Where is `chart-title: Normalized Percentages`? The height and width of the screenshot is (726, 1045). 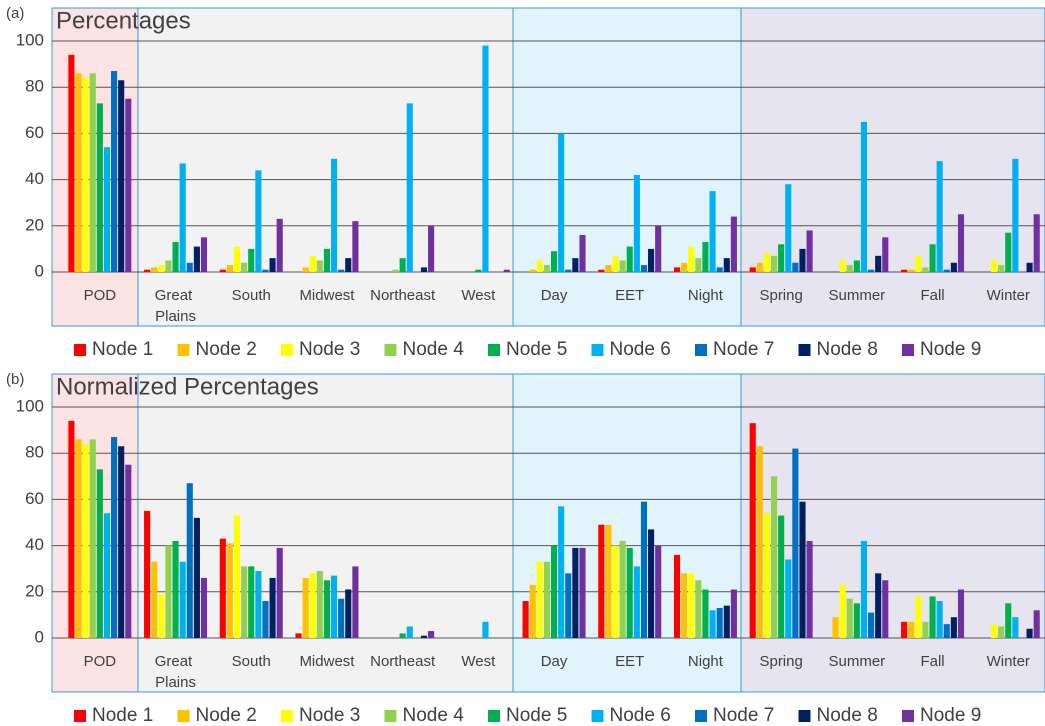
chart-title: Normalized Percentages is located at coordinates (187, 386).